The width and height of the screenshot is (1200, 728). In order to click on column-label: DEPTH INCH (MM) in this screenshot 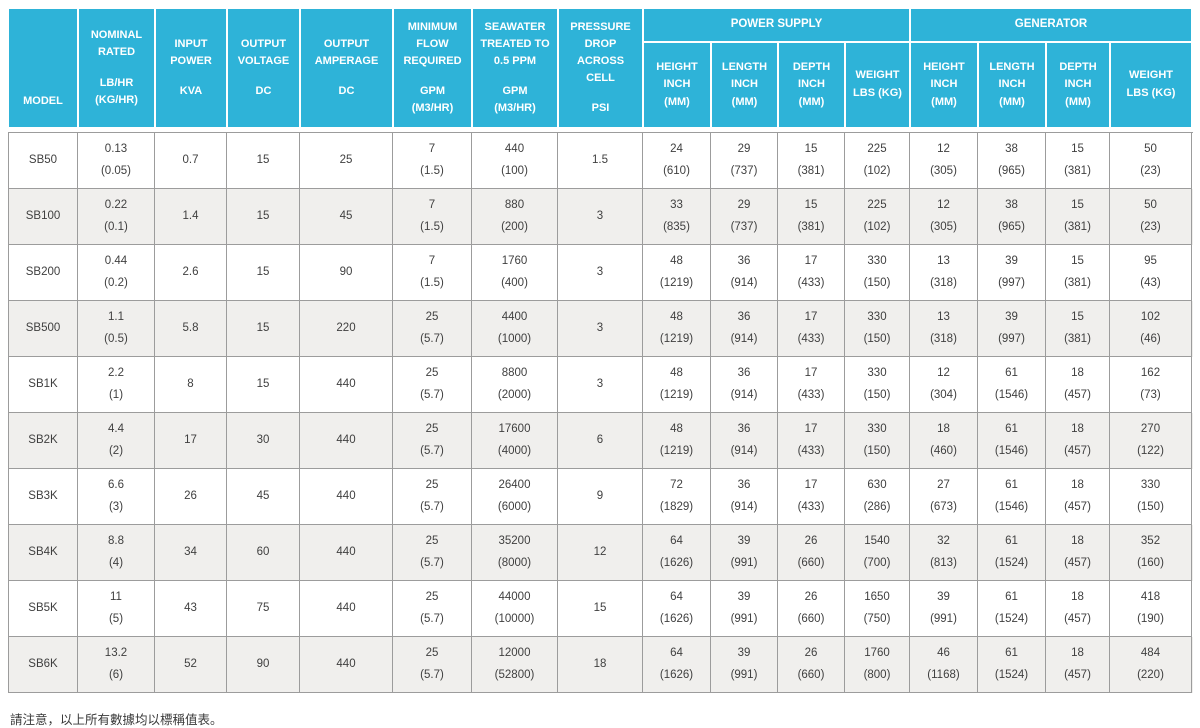, I will do `click(1078, 84)`.